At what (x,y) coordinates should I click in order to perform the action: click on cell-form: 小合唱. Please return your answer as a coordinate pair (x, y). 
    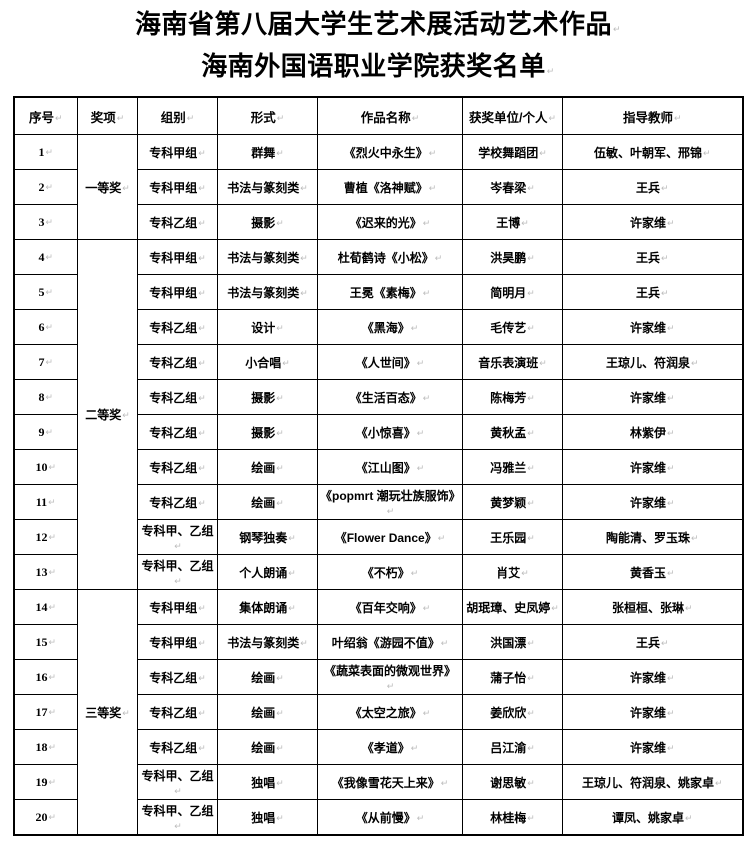
    Looking at the image, I should click on (267, 362).